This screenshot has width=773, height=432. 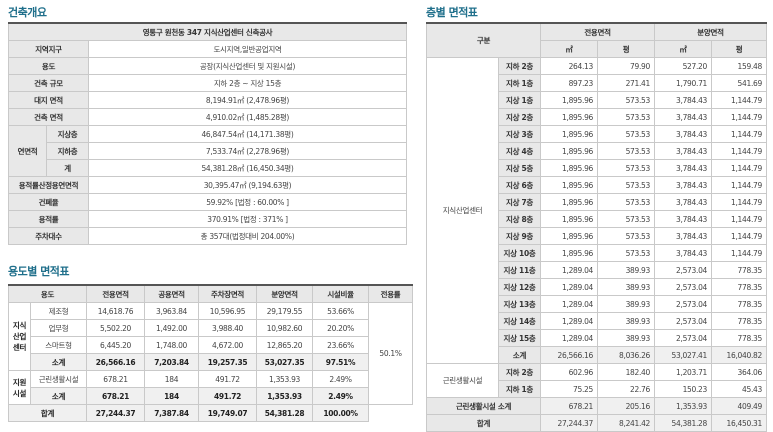 I want to click on table-row: 구분 전용면적 분양면적, so click(x=596, y=40).